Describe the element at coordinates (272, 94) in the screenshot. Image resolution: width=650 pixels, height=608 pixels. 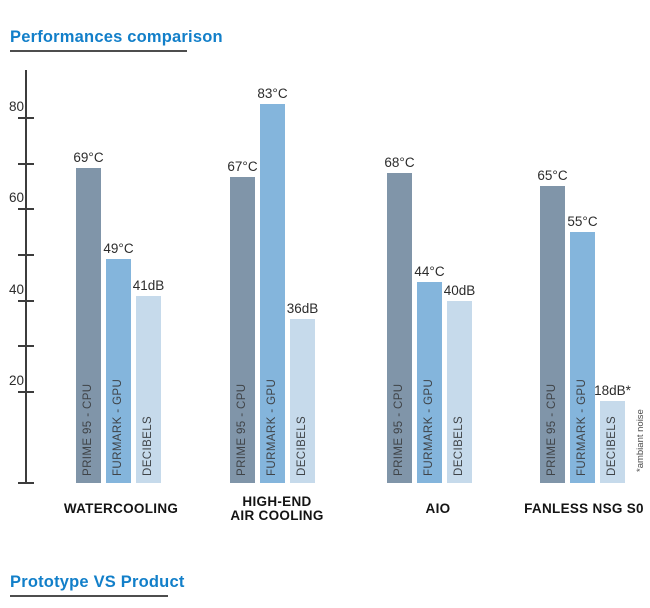
I see `bar-value-label: 83°C` at that location.